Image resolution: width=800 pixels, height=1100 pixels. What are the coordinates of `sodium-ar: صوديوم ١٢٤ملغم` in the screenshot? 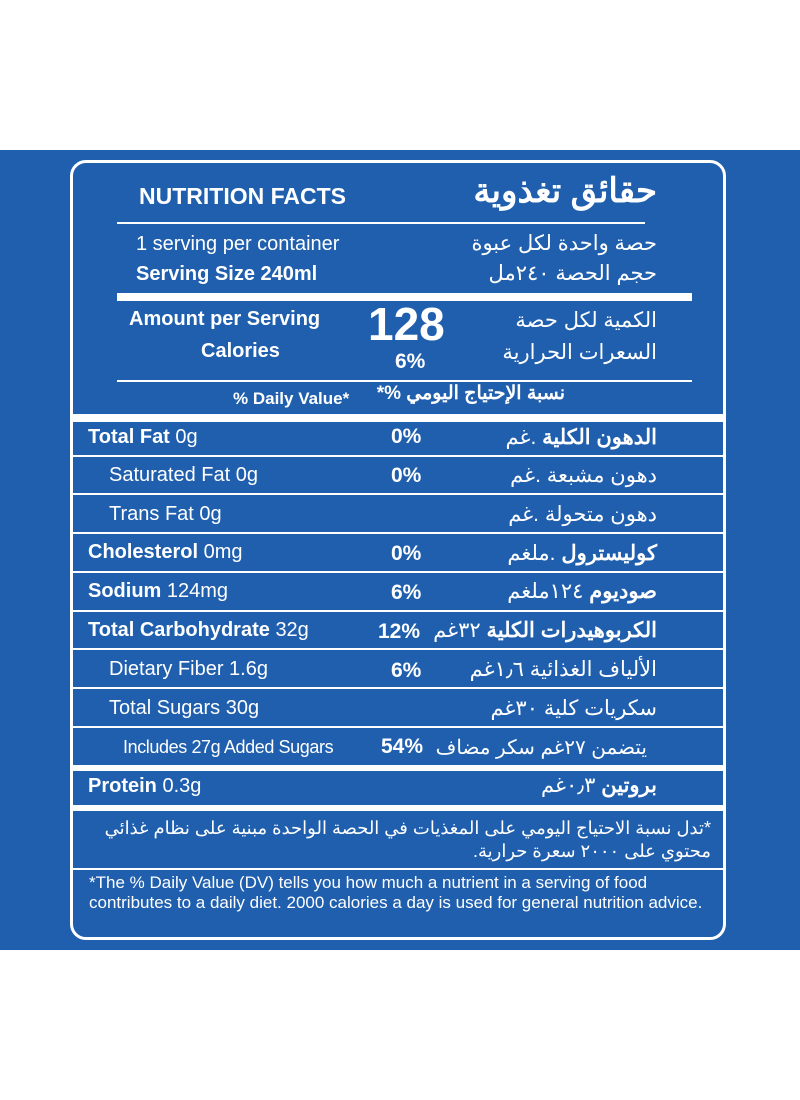 It's located at (582, 591).